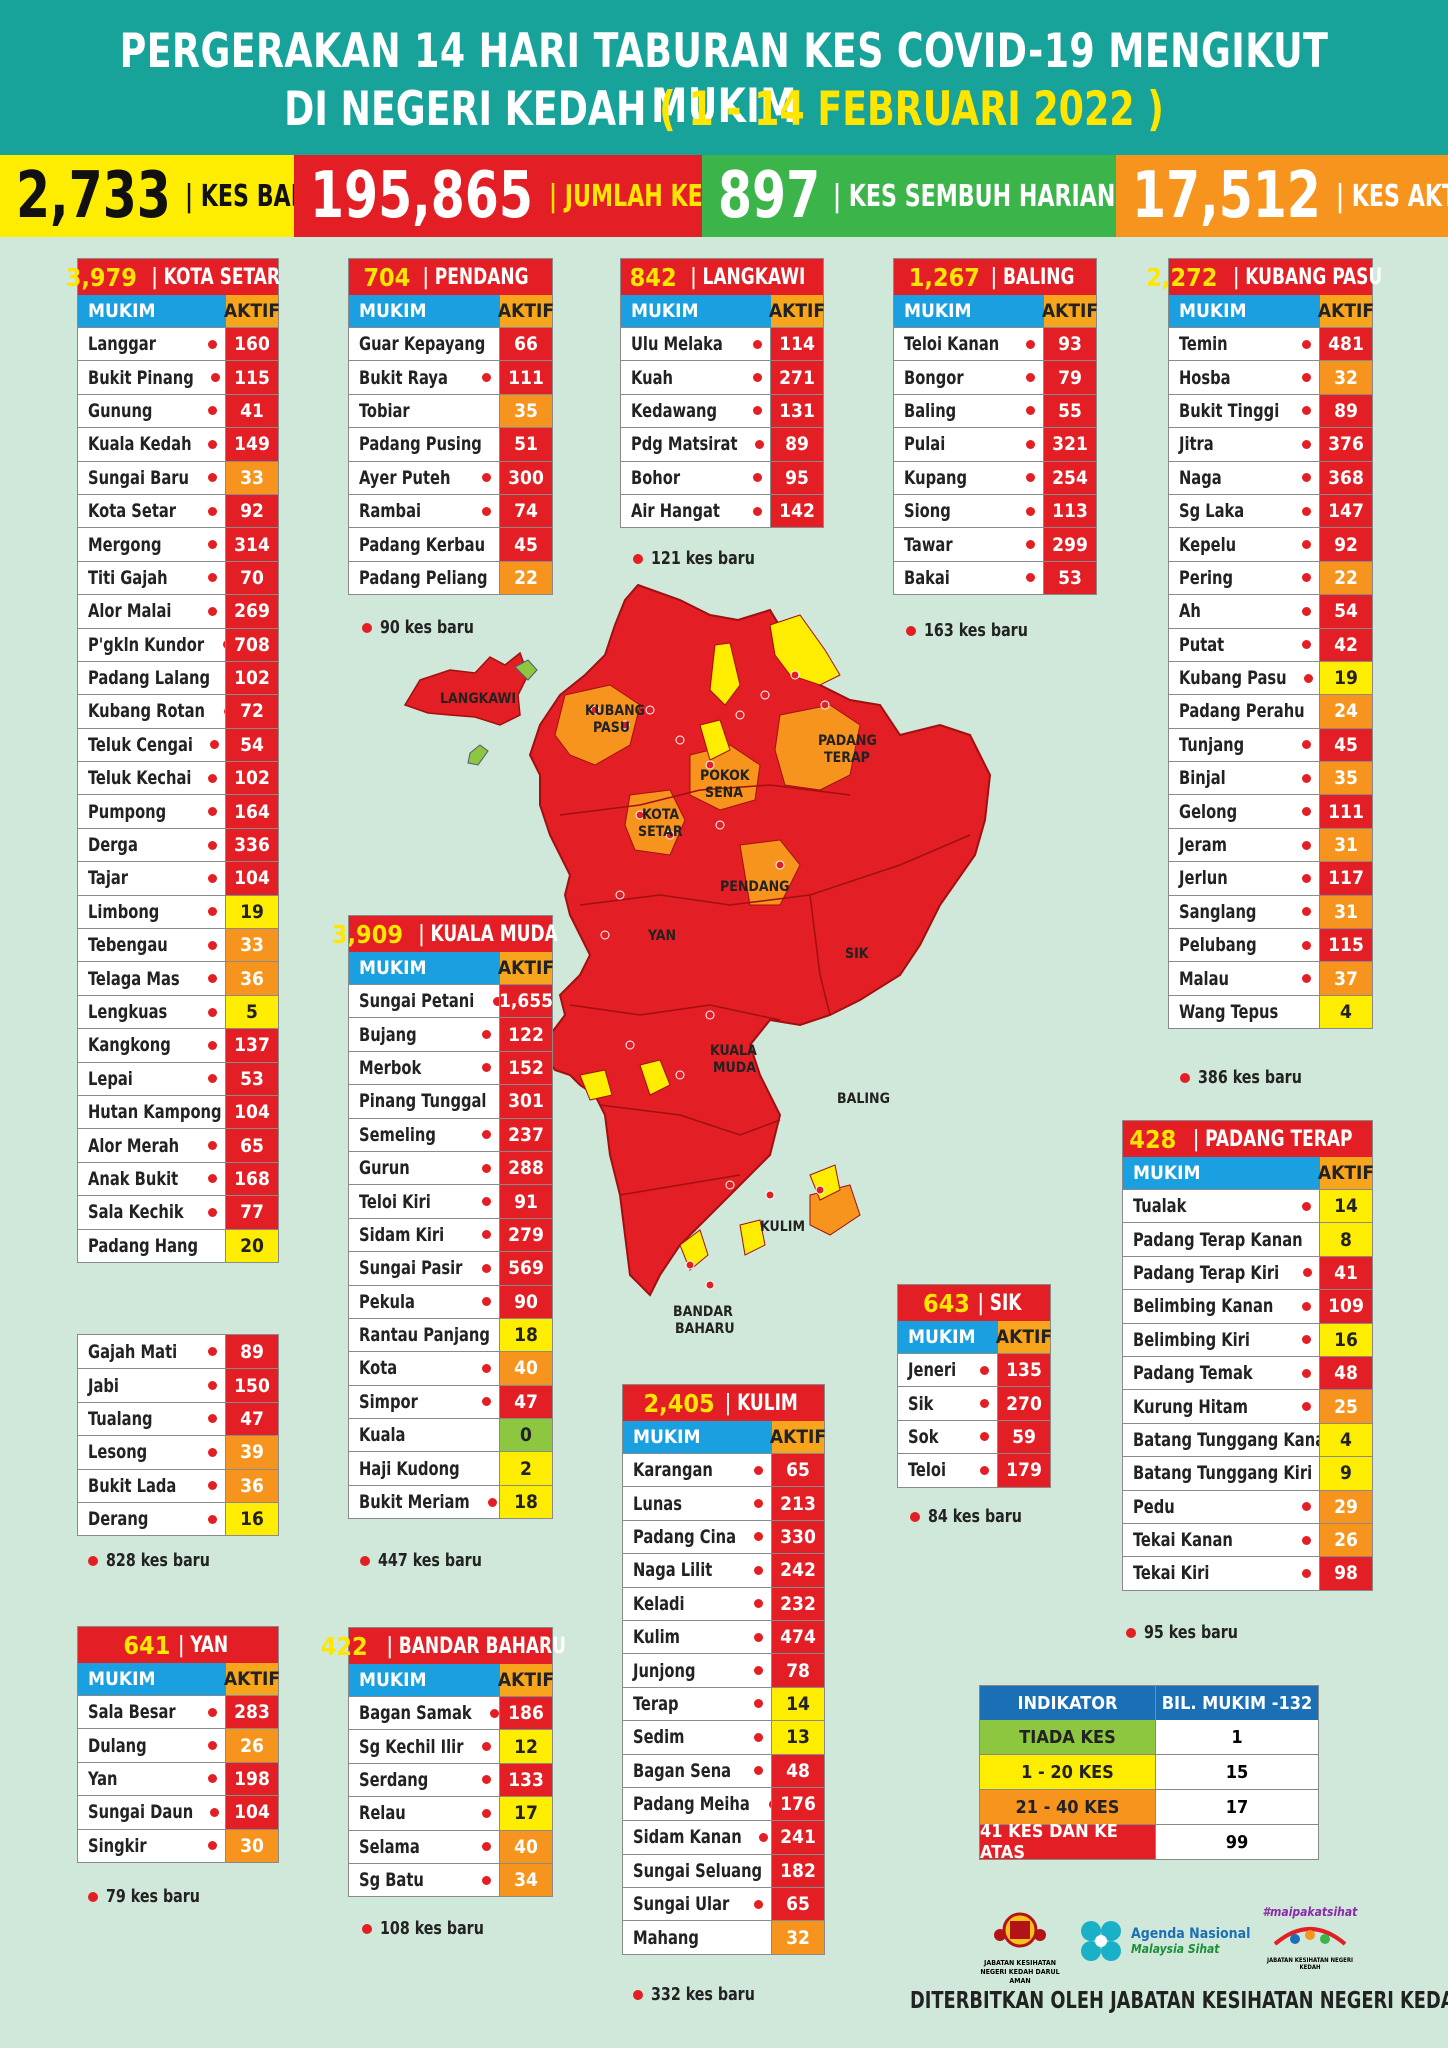 The image size is (1448, 2048). I want to click on aktif-value: 35, so click(525, 411).